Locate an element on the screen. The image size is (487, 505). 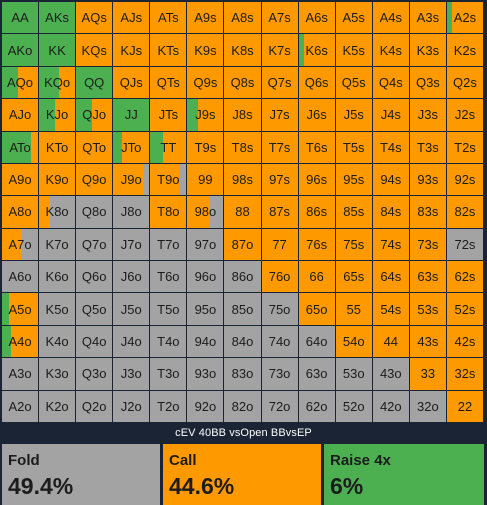
hand-cell-ATo: ATo is located at coordinates (20, 147).